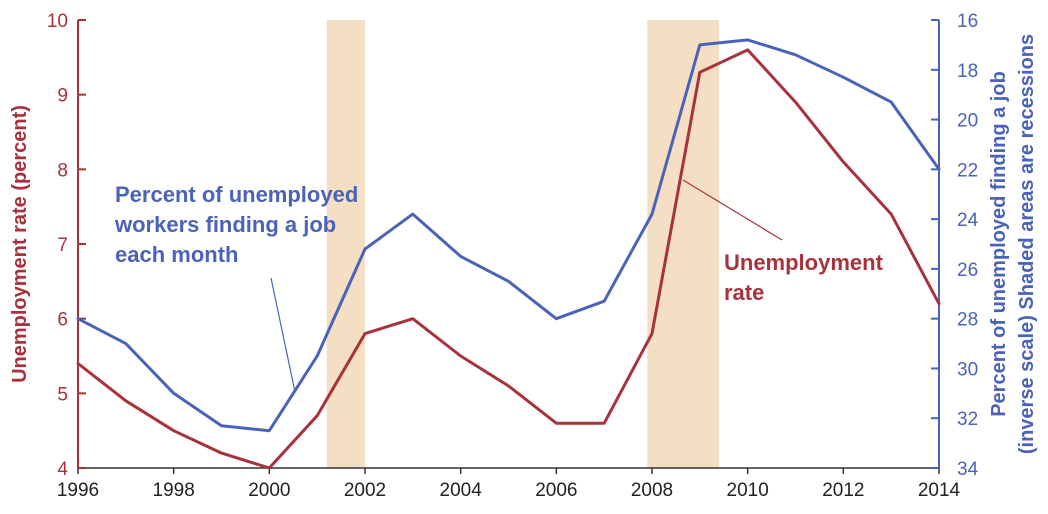 The width and height of the screenshot is (1048, 514). What do you see at coordinates (967, 21) in the screenshot?
I see `right-tick-label: 16` at bounding box center [967, 21].